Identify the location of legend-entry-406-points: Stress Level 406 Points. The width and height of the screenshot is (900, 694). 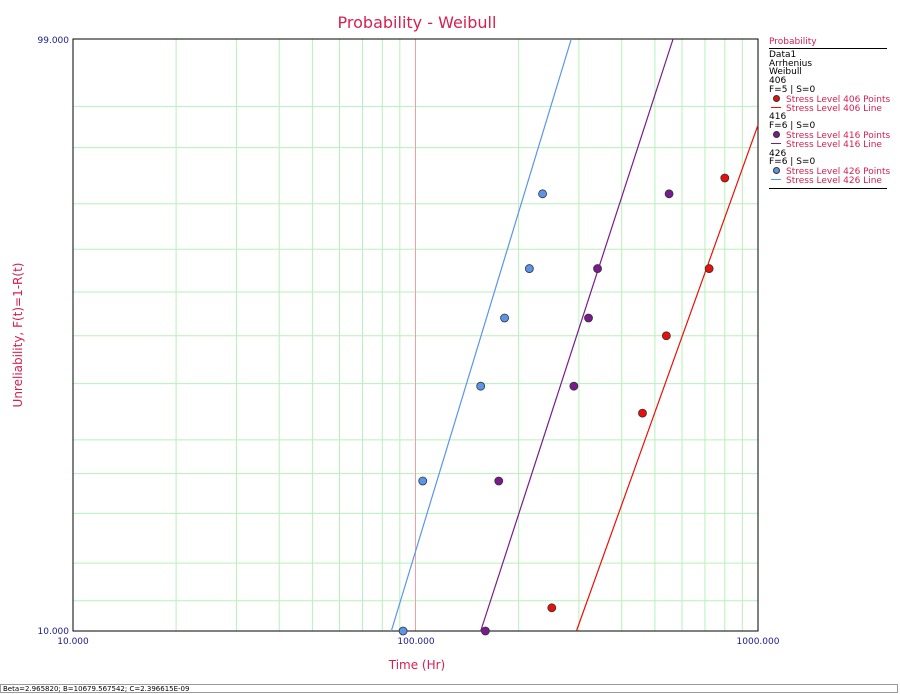
(830, 99).